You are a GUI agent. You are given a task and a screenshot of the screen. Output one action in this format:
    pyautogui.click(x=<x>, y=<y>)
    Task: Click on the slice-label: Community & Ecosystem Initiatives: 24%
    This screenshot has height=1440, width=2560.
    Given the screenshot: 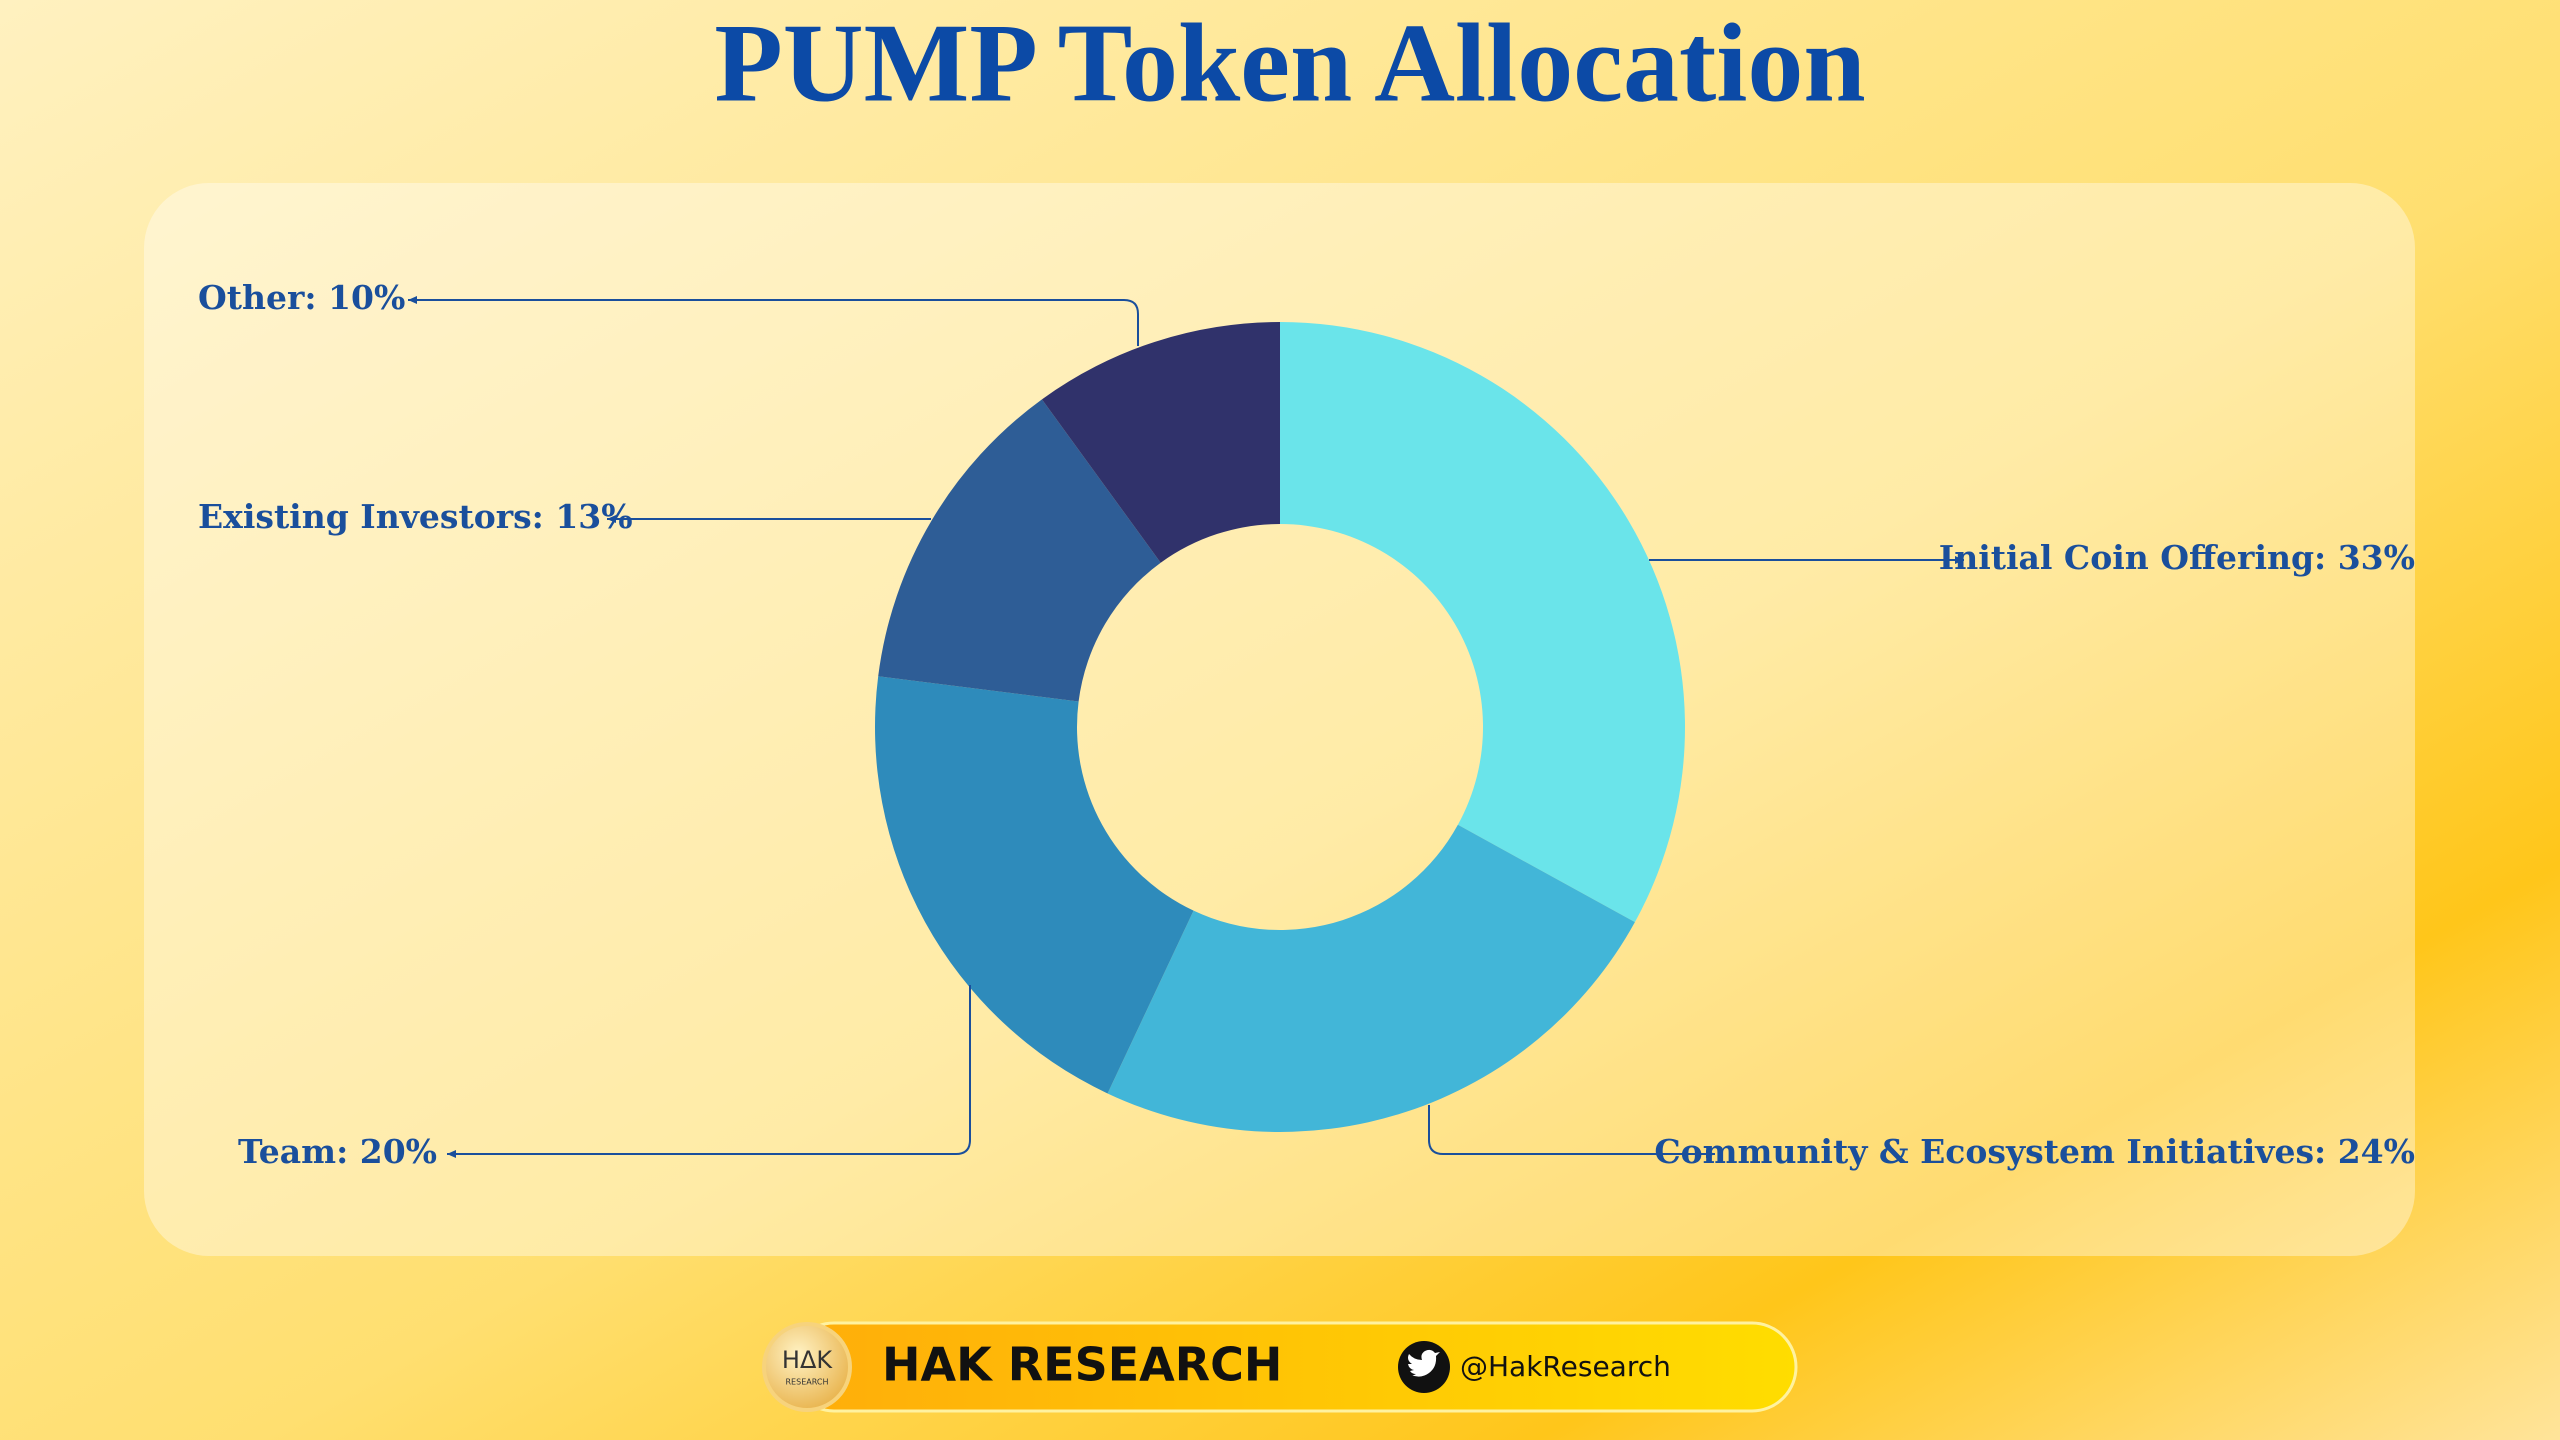 What is the action you would take?
    pyautogui.click(x=2034, y=1151)
    